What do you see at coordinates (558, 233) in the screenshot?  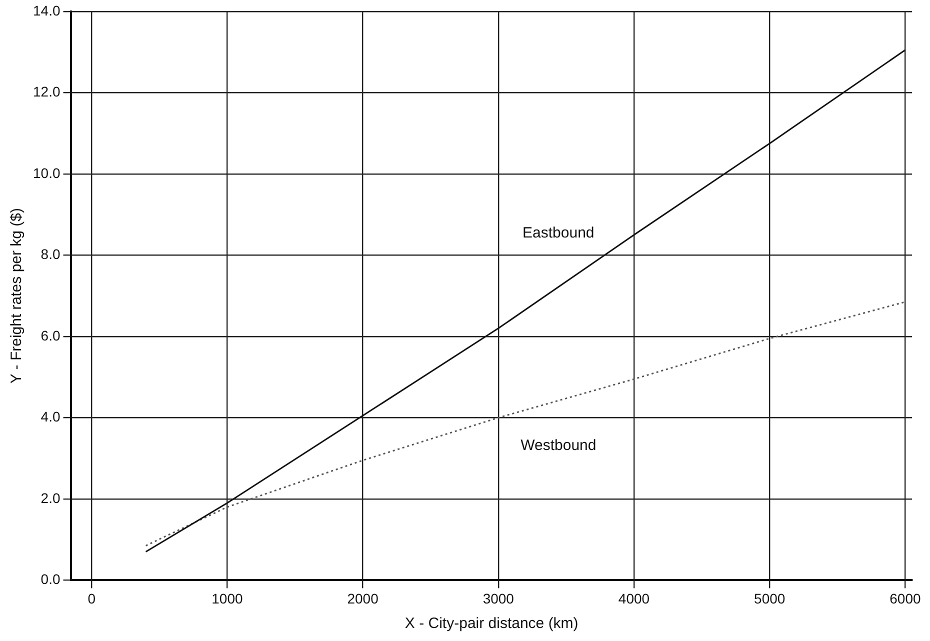 I see `series-label: Eastbound` at bounding box center [558, 233].